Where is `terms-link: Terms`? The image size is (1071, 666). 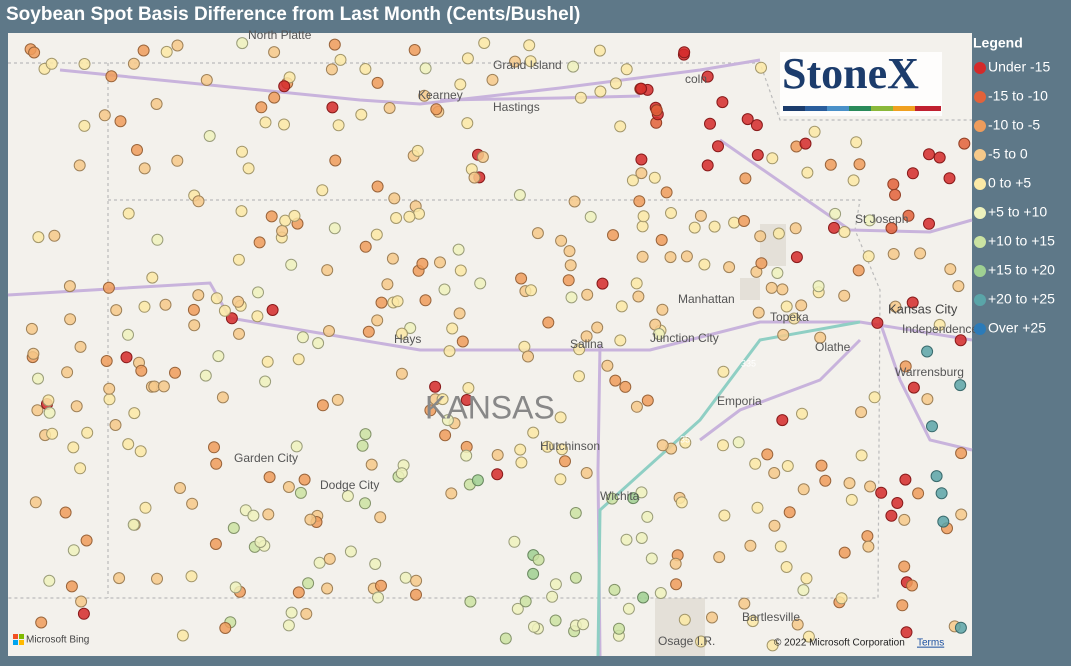 terms-link: Terms is located at coordinates (930, 643).